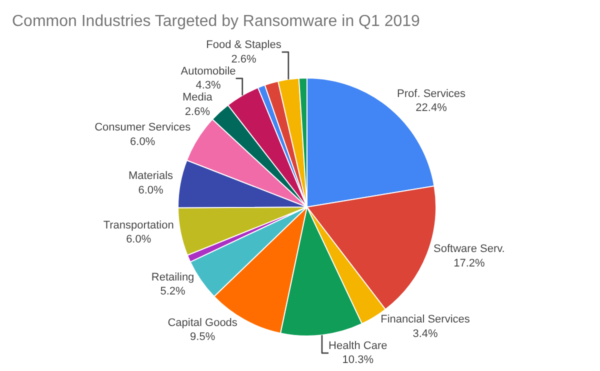  Describe the element at coordinates (425, 320) in the screenshot. I see `slice-label: Financial Services` at that location.